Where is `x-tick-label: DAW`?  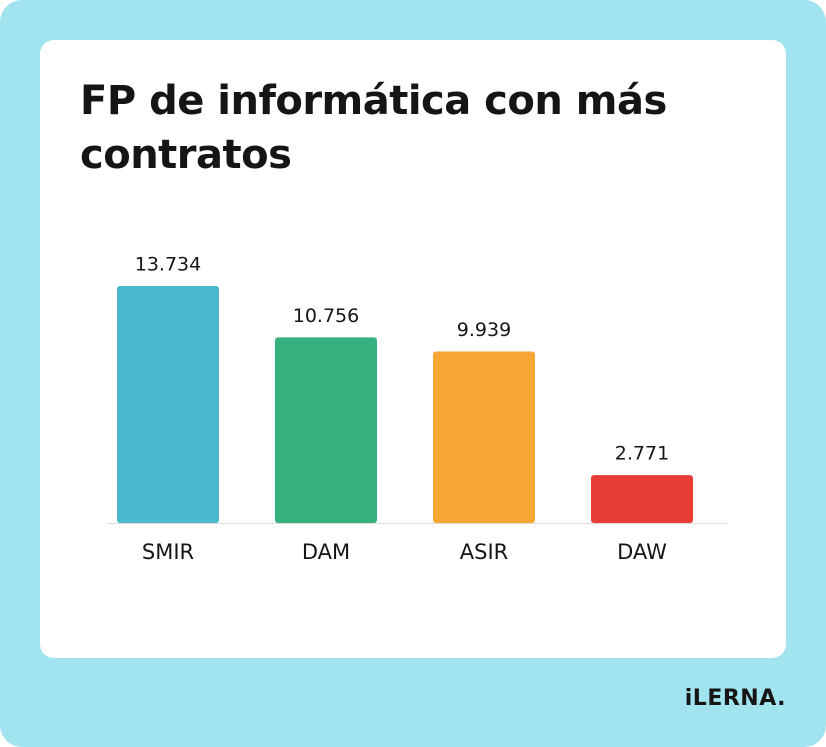
x-tick-label: DAW is located at coordinates (642, 552).